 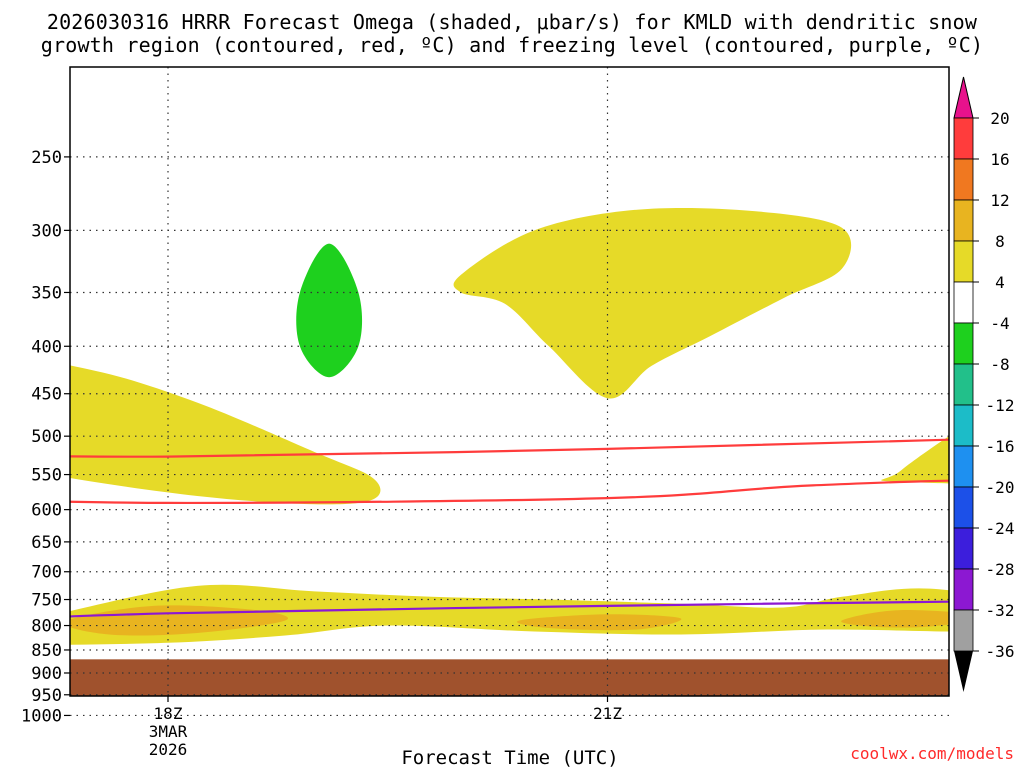 What do you see at coordinates (46, 158) in the screenshot?
I see `y-tick-label-250: 250` at bounding box center [46, 158].